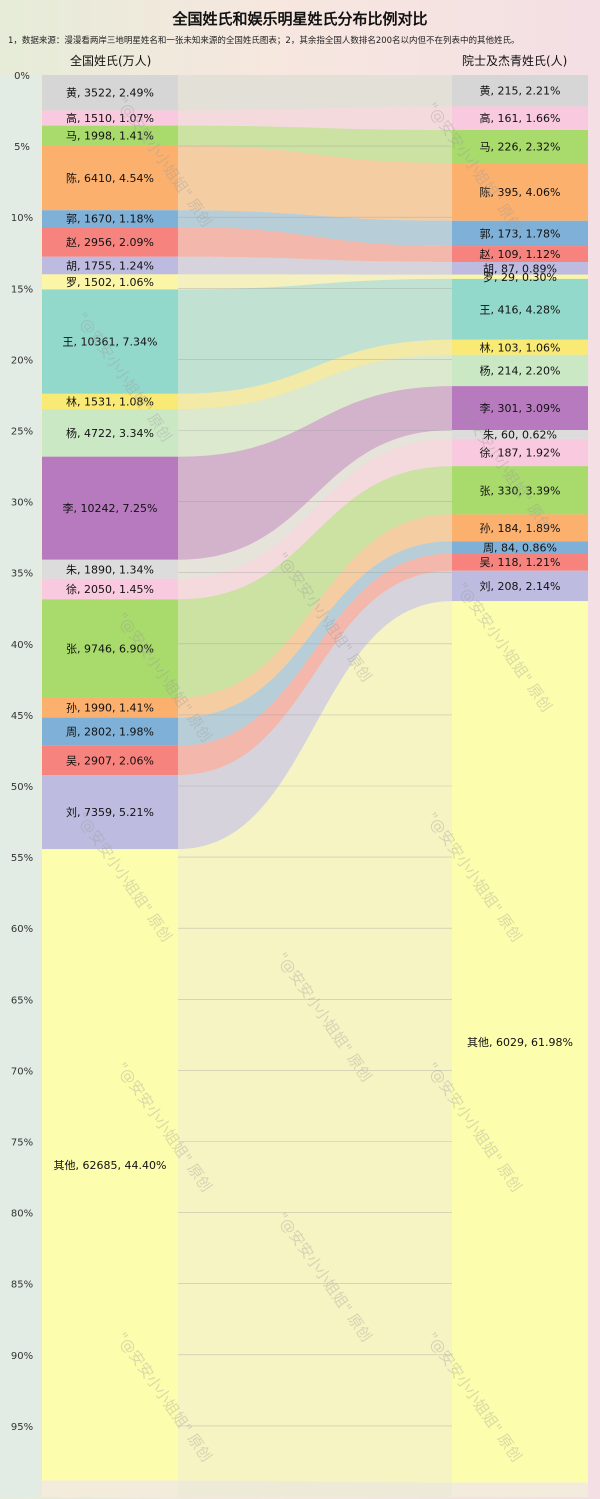 Image resolution: width=600 pixels, height=1499 pixels. What do you see at coordinates (111, 61) in the screenshot?
I see `left-column-header: 全国姓氏(万人)` at bounding box center [111, 61].